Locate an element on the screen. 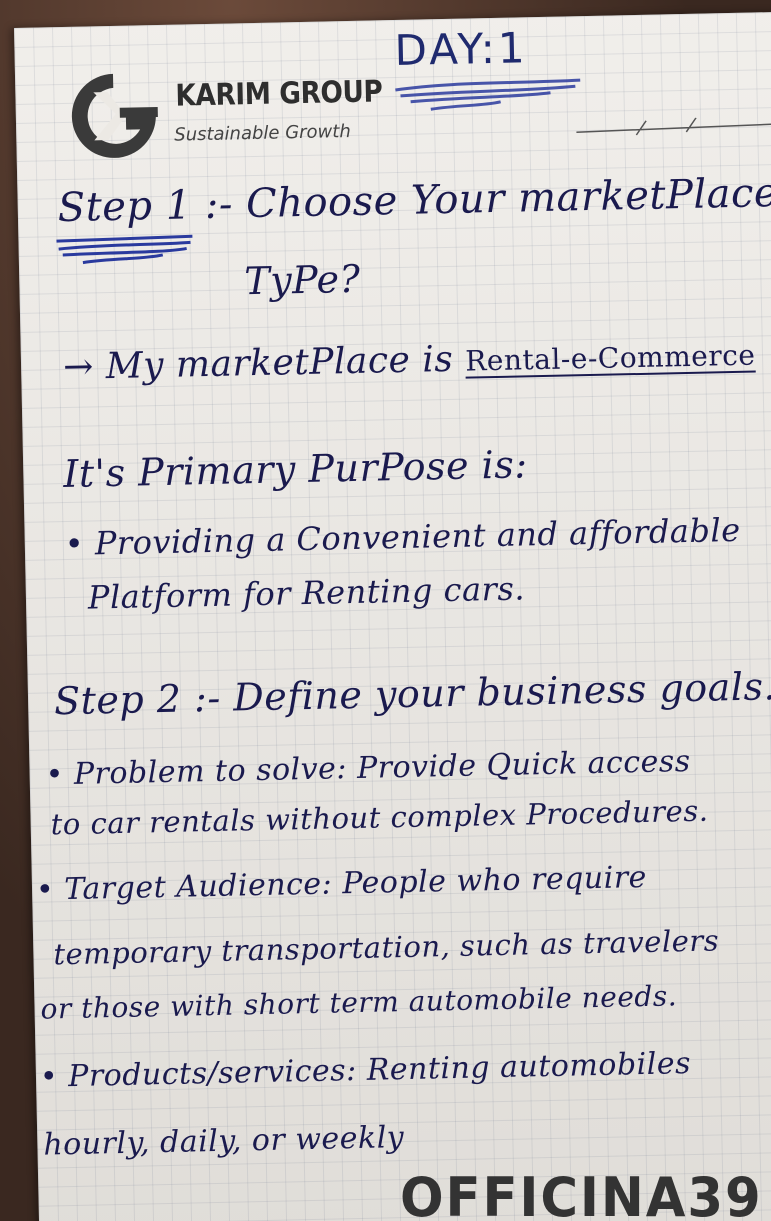 This screenshot has height=1221, width=771. purpose-heading: It's Primary PurPose is: is located at coordinates (295, 469).